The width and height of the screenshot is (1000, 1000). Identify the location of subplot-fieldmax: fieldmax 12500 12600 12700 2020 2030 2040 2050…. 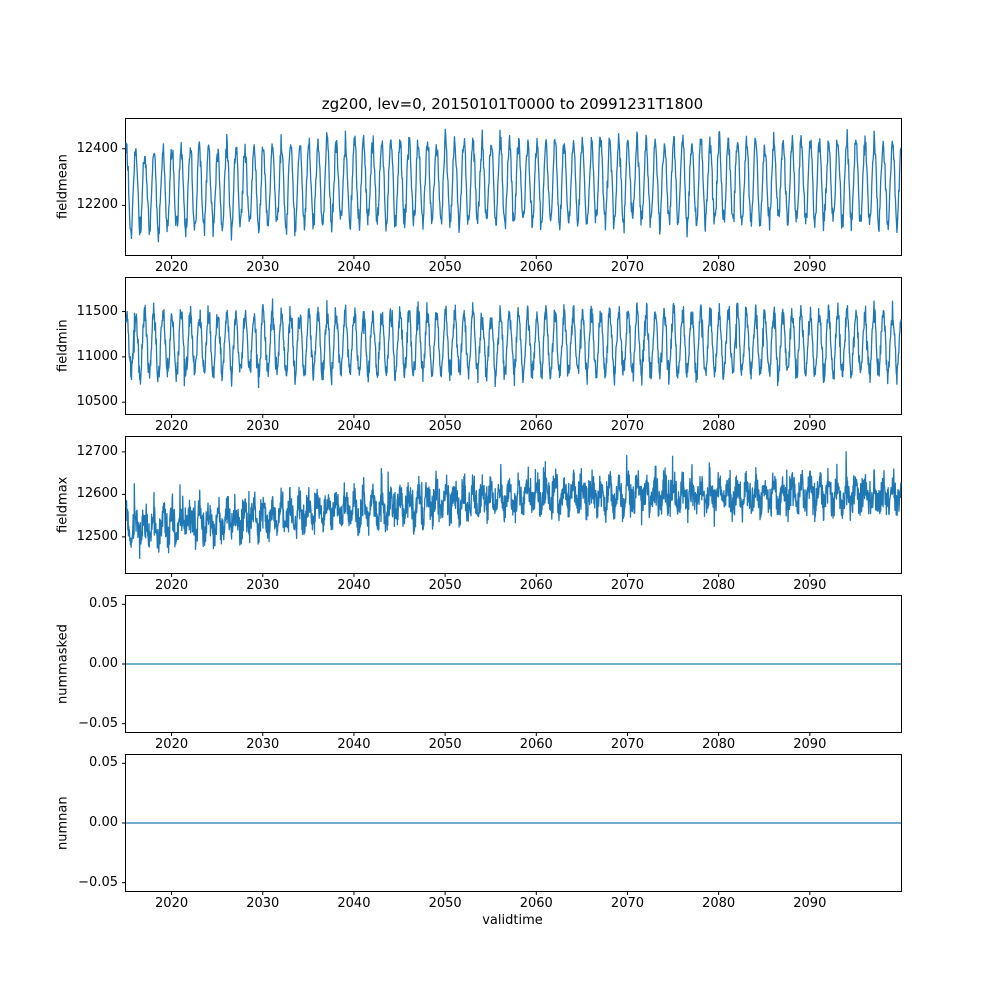
(479, 514).